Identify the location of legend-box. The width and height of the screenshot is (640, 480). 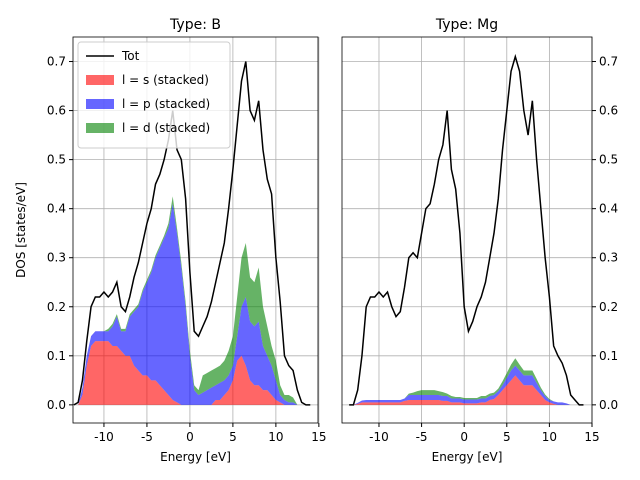
(154, 95).